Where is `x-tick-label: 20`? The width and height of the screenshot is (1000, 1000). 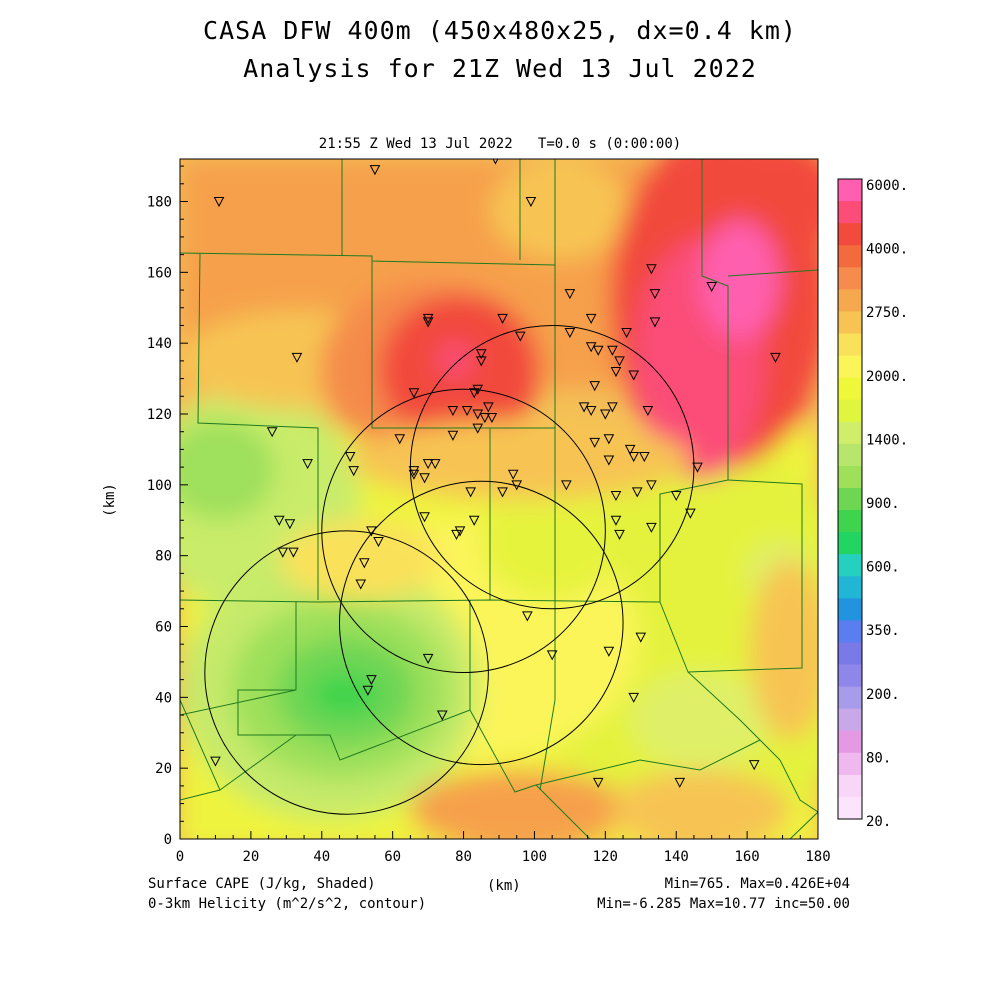
x-tick-label: 20 is located at coordinates (250, 857).